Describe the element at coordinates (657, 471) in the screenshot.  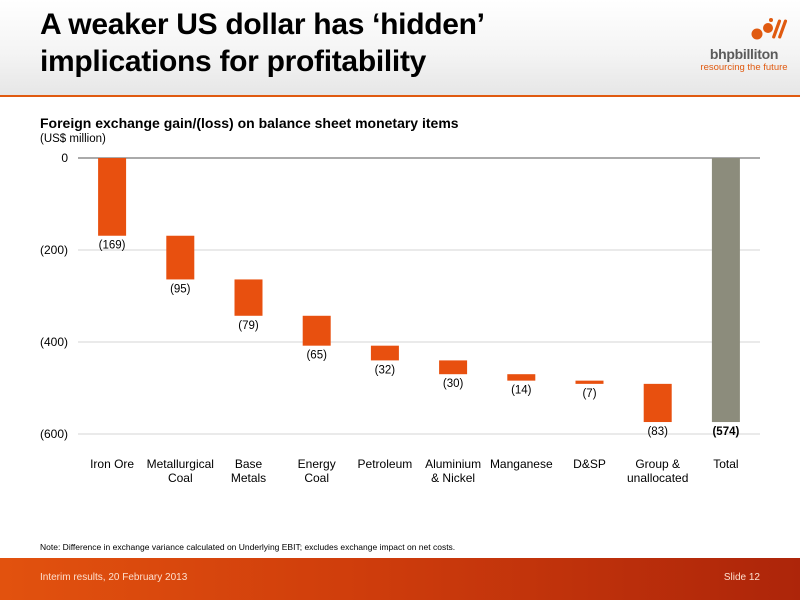
I see `x-category-label: Group & unallocated` at that location.